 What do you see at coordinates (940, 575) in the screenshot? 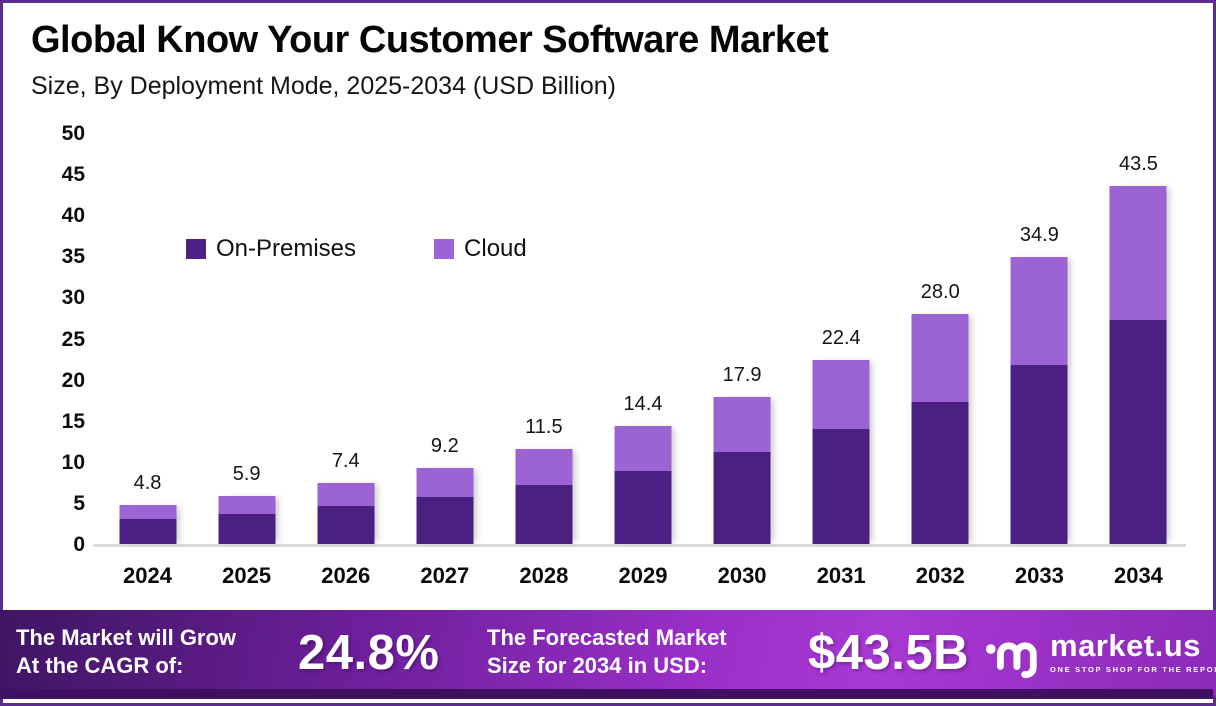
I see `x-axis-year-label-2032: 2032` at bounding box center [940, 575].